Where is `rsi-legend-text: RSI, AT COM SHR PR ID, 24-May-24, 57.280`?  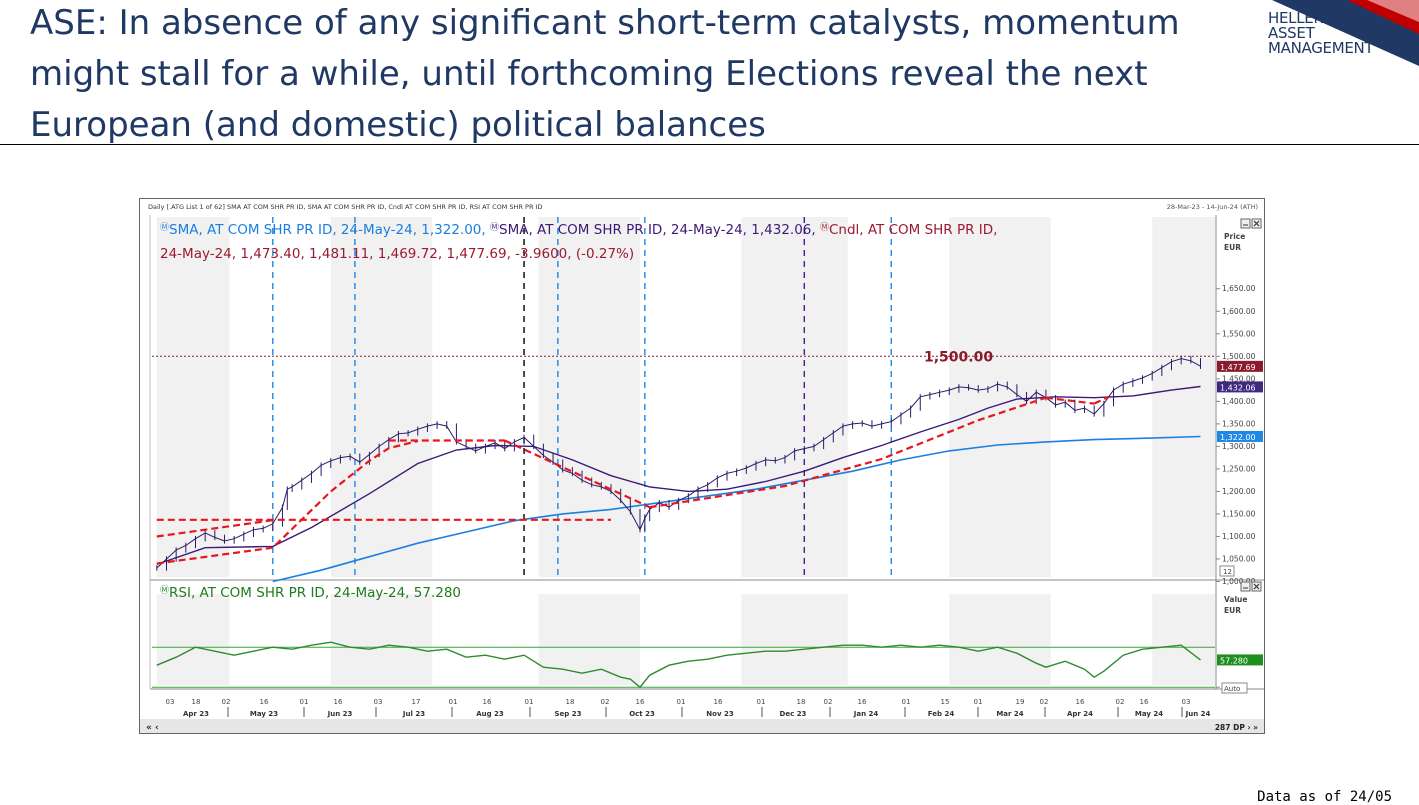 rsi-legend-text: RSI, AT COM SHR PR ID, 24-May-24, 57.280 is located at coordinates (315, 593).